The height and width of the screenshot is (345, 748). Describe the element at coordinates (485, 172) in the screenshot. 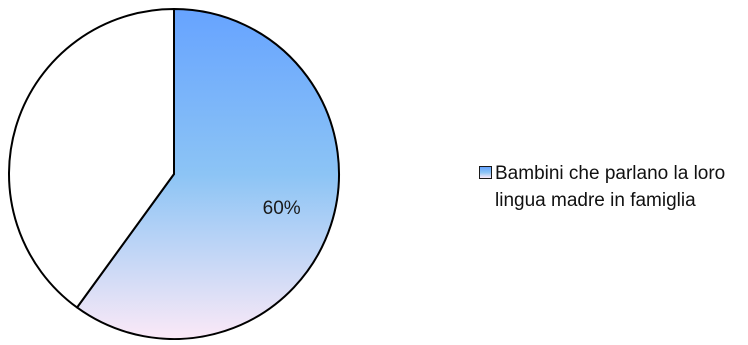

I see `legend-swatch` at that location.